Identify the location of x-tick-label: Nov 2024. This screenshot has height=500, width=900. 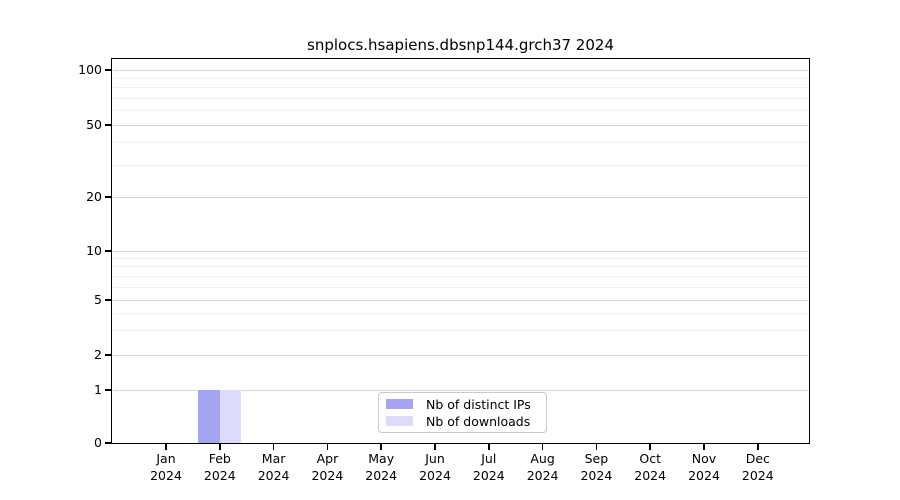
(704, 467).